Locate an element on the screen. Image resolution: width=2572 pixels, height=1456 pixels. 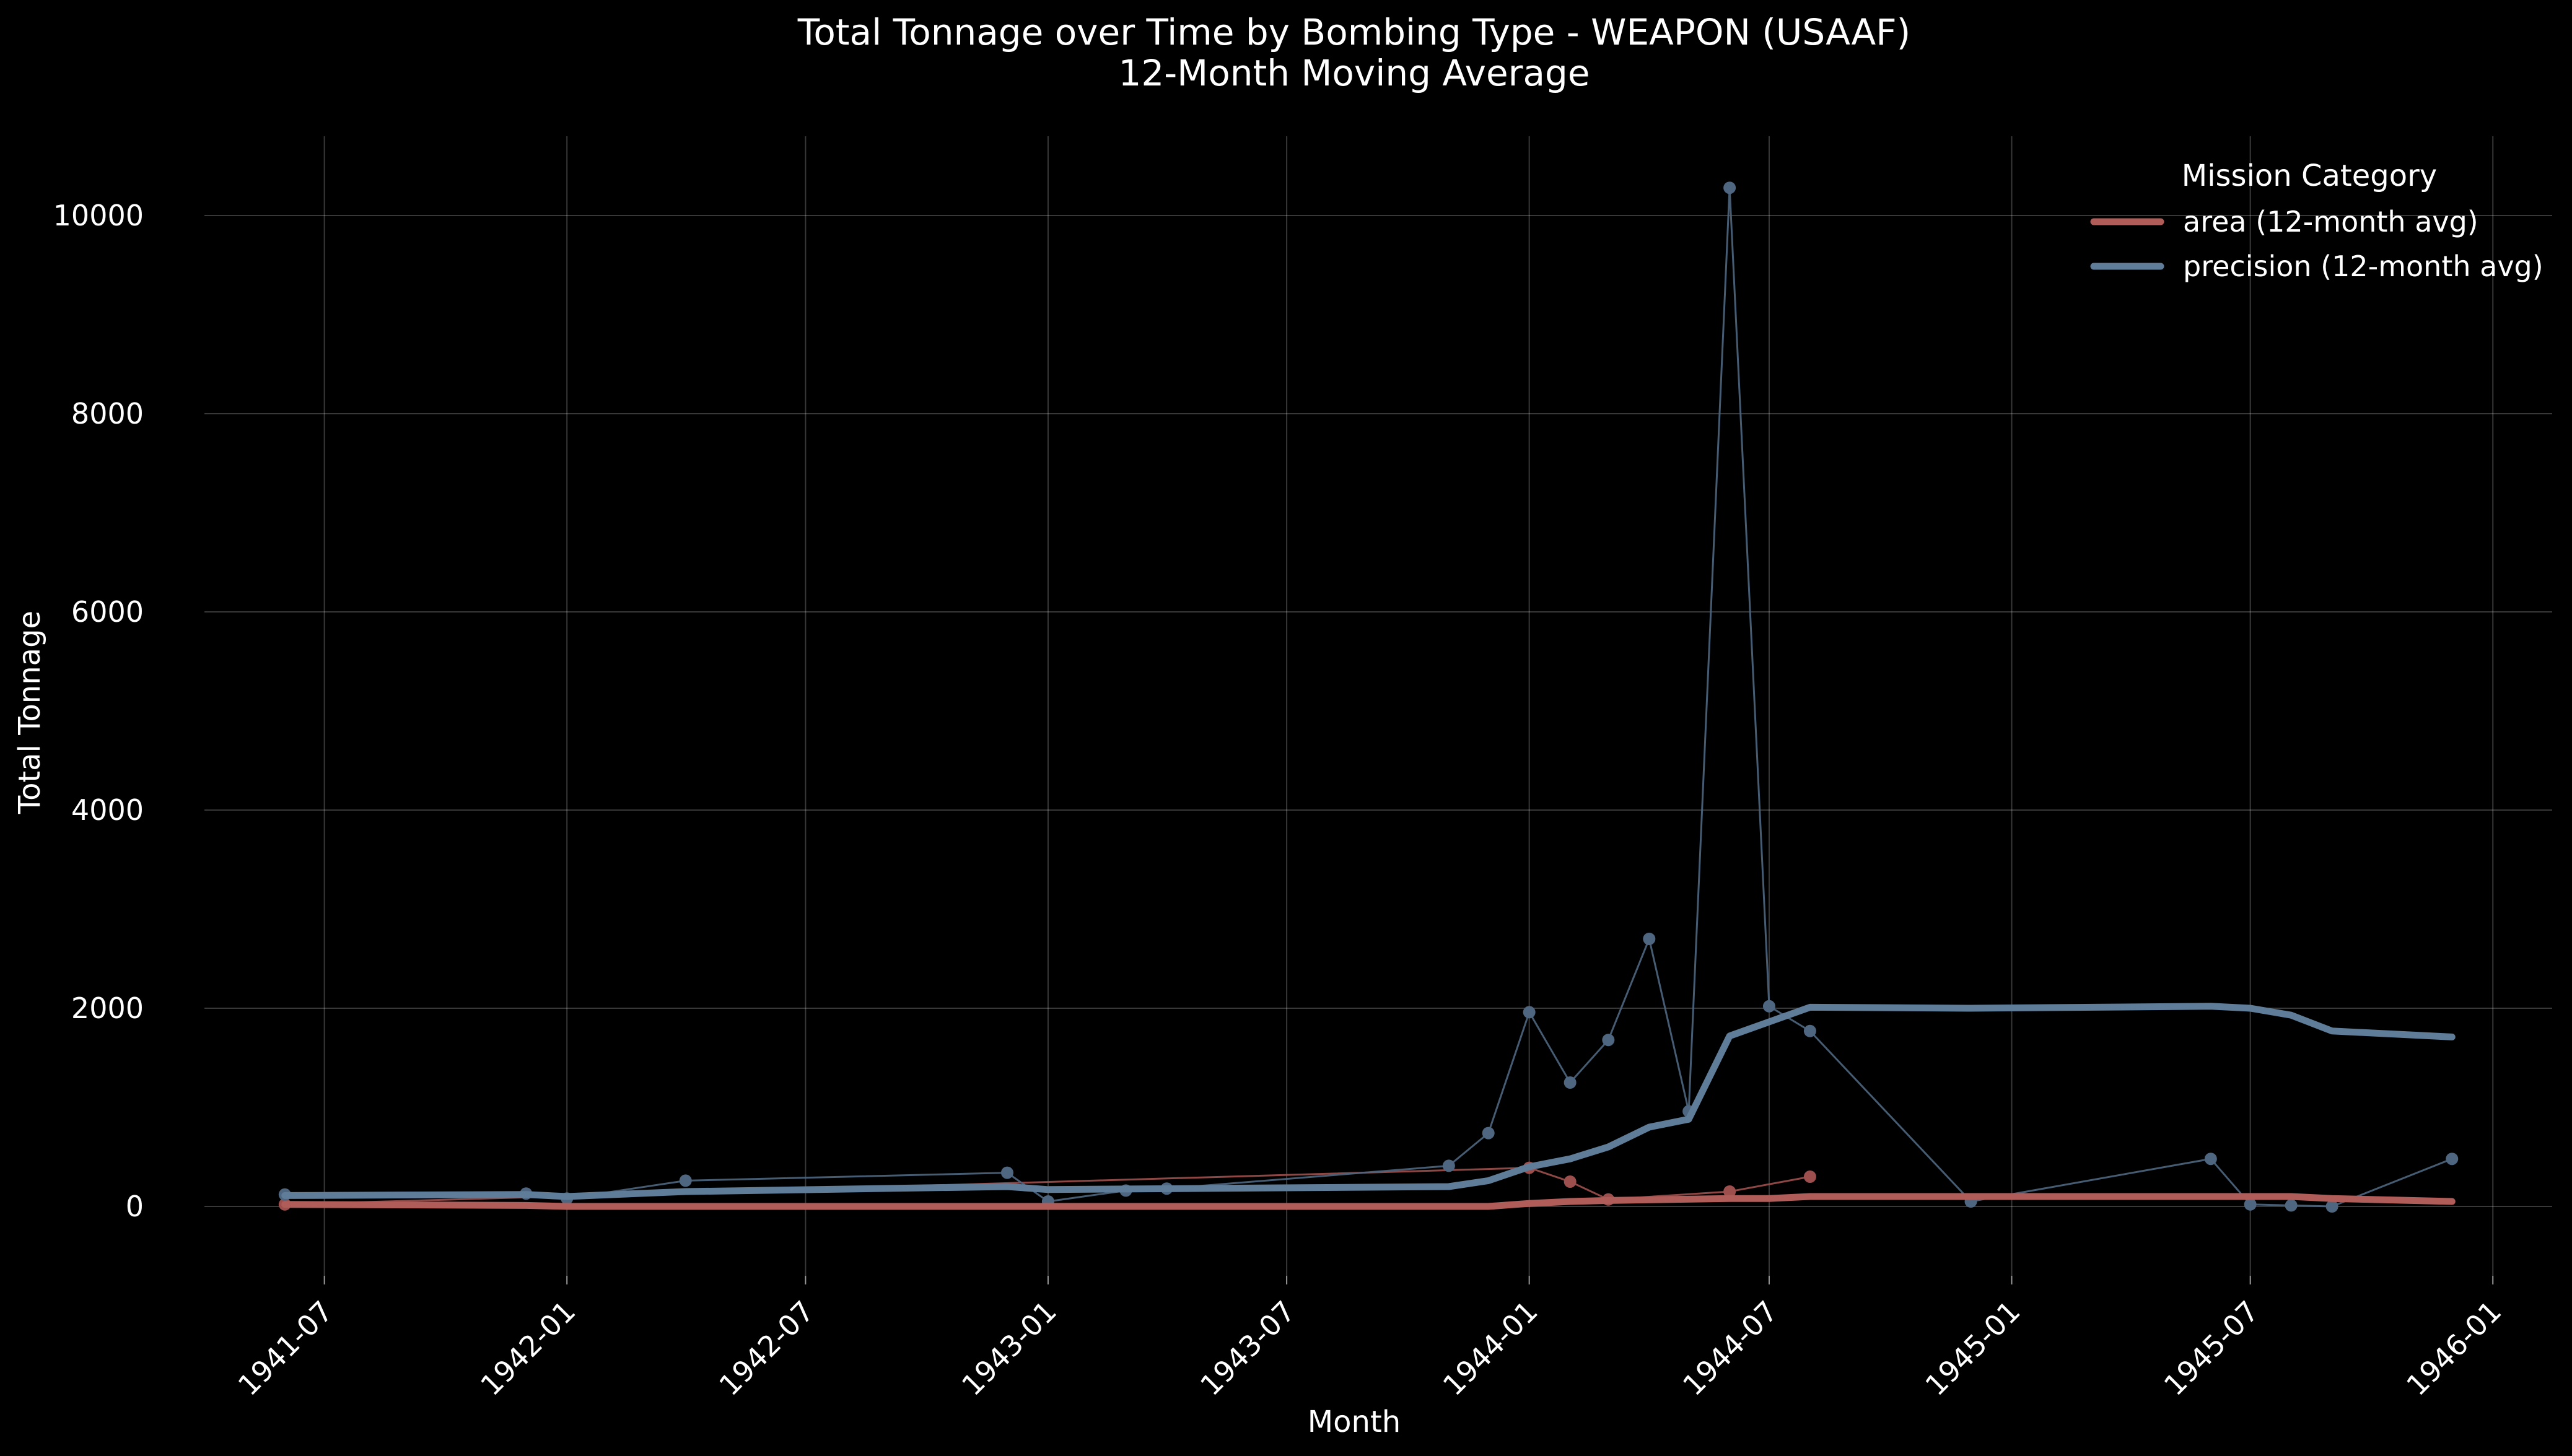
y-tick-label: 8000 is located at coordinates (107, 414).